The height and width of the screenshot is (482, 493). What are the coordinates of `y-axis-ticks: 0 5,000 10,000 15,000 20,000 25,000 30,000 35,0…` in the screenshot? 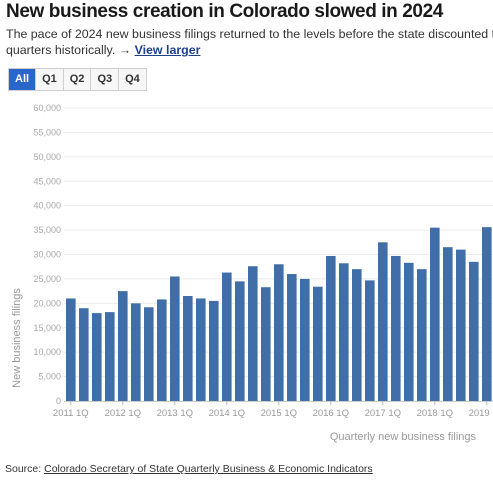 It's located at (47, 254).